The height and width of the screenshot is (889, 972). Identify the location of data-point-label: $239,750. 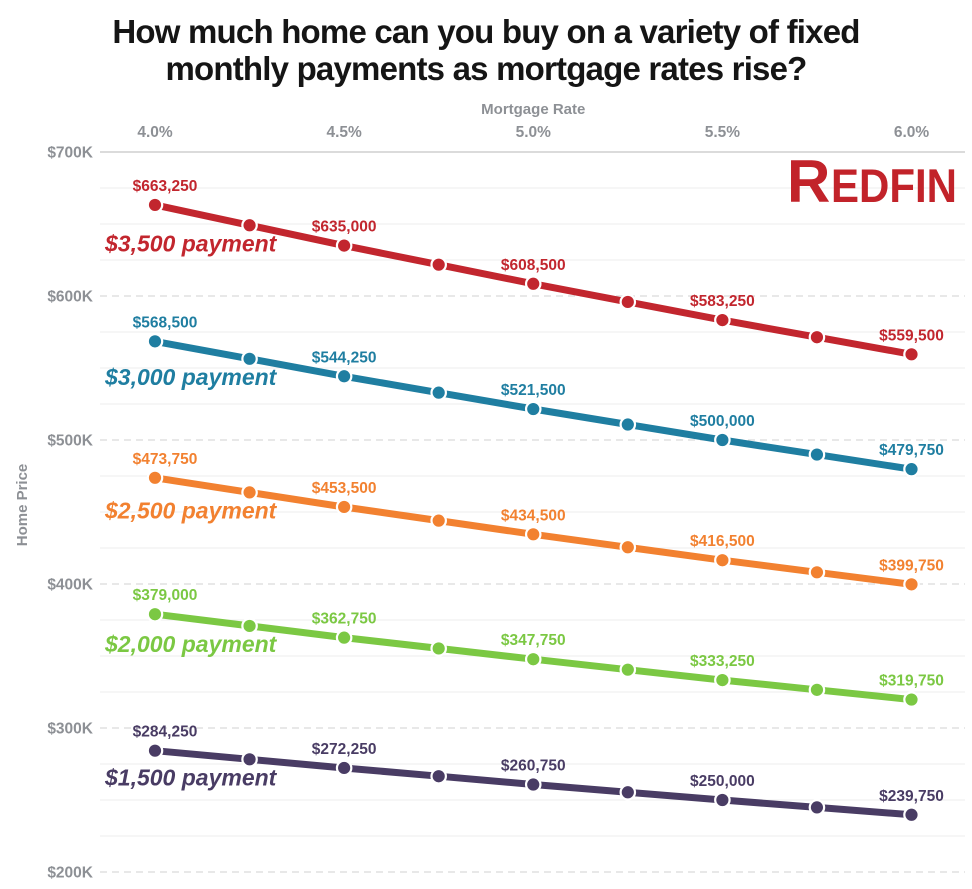
(911, 796).